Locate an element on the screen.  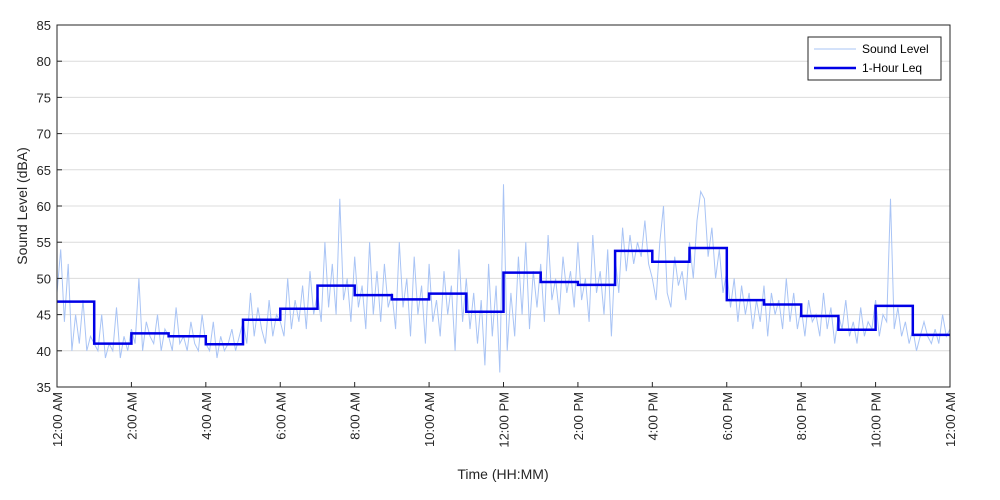
y-tick-label: 60 is located at coordinates (44, 206).